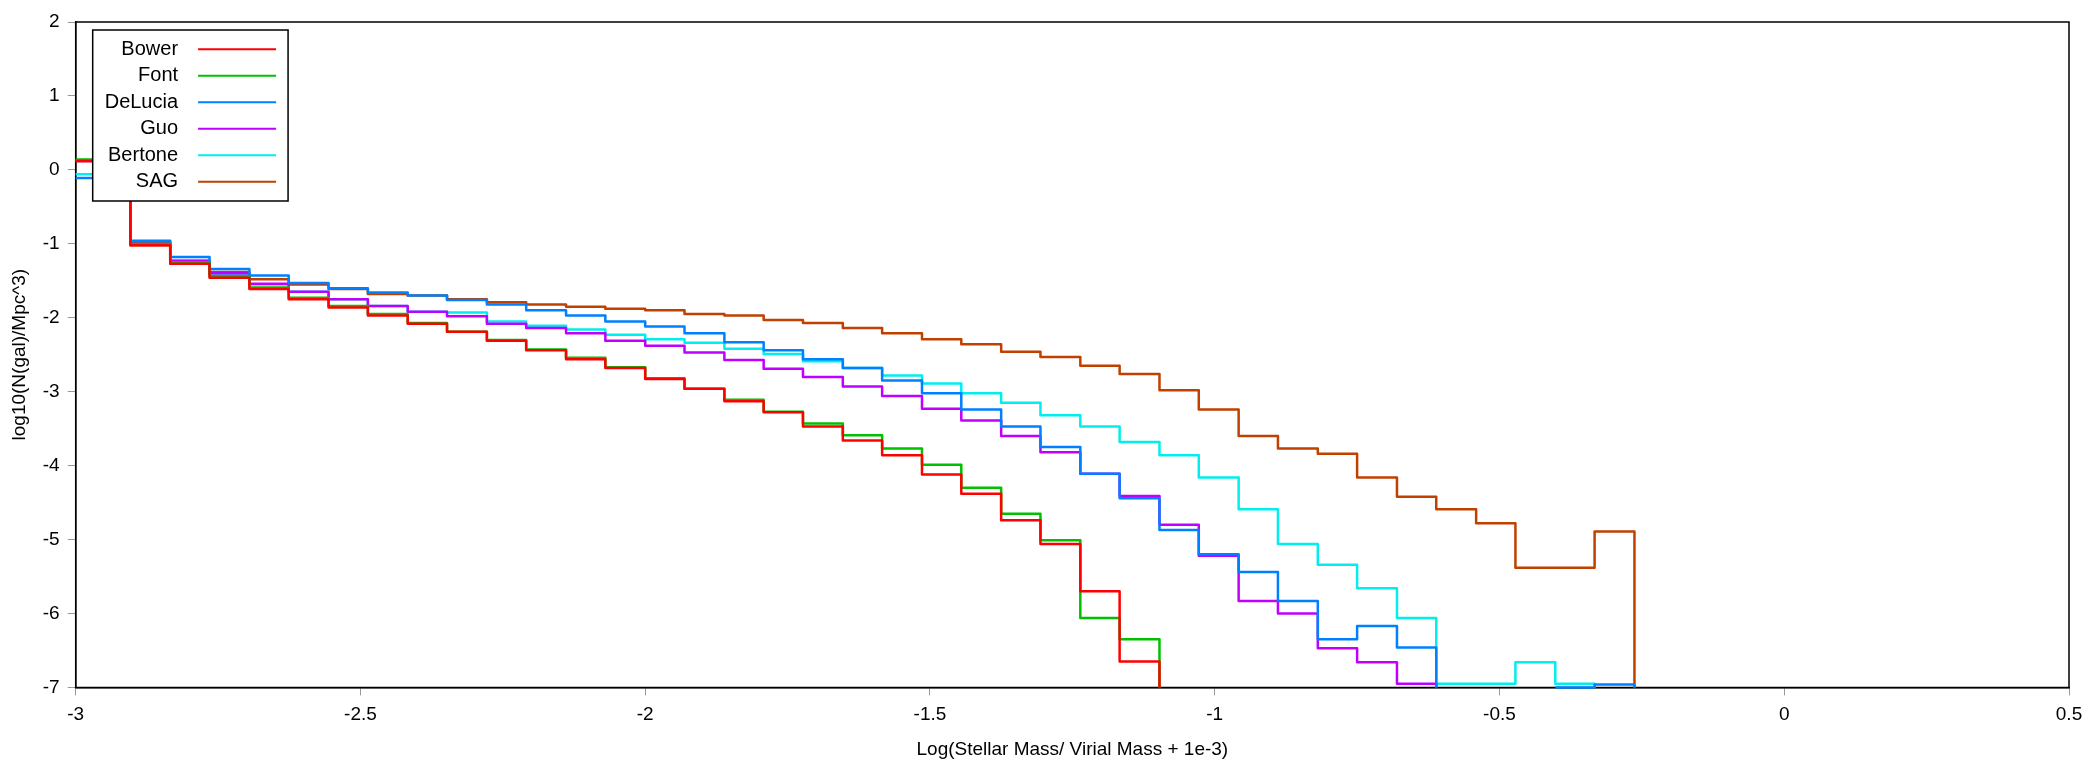 Image resolution: width=2091 pixels, height=771 pixels. Describe the element at coordinates (51, 390) in the screenshot. I see `y-tick-label: -3` at that location.